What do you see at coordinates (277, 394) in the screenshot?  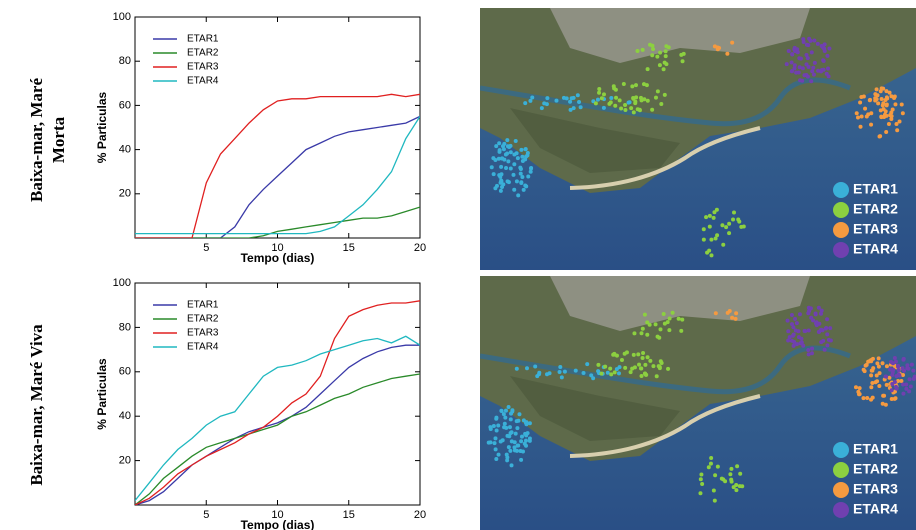 I see `plot-area` at bounding box center [277, 394].